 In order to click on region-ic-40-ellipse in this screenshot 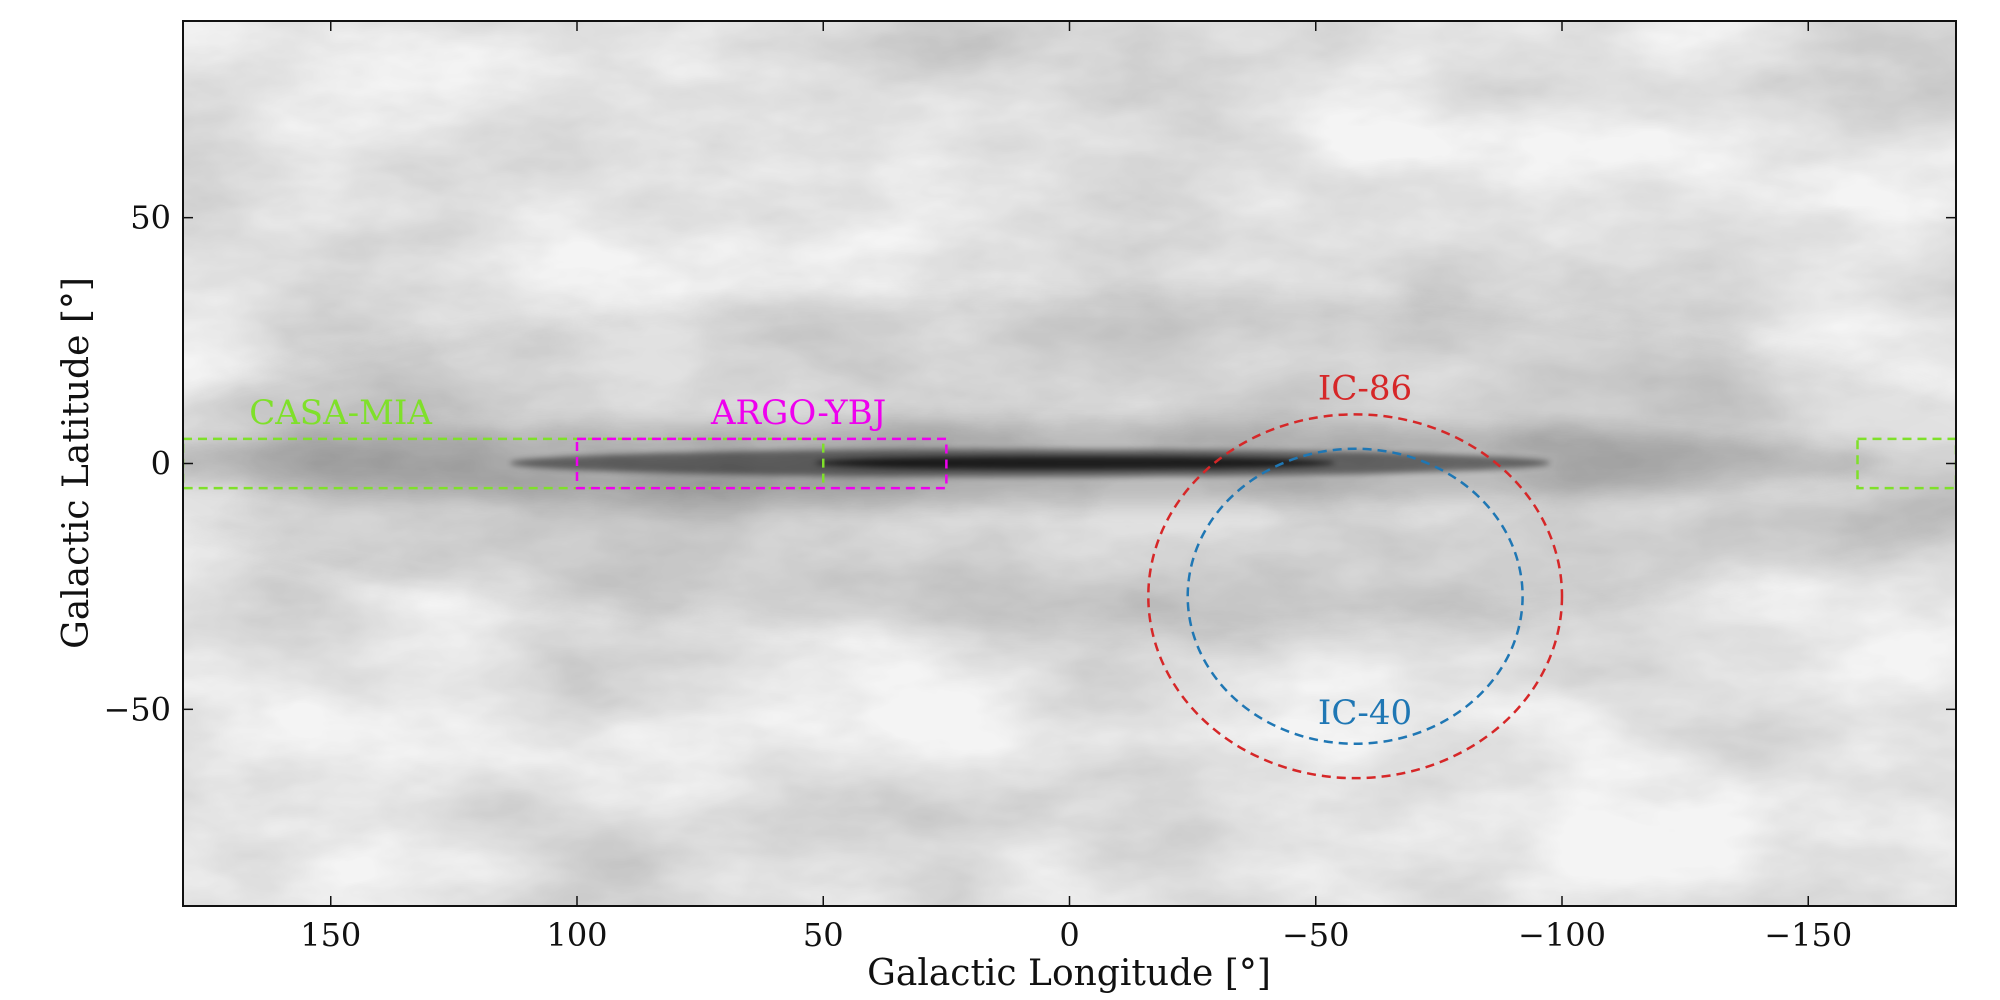, I will do `click(1355, 596)`.